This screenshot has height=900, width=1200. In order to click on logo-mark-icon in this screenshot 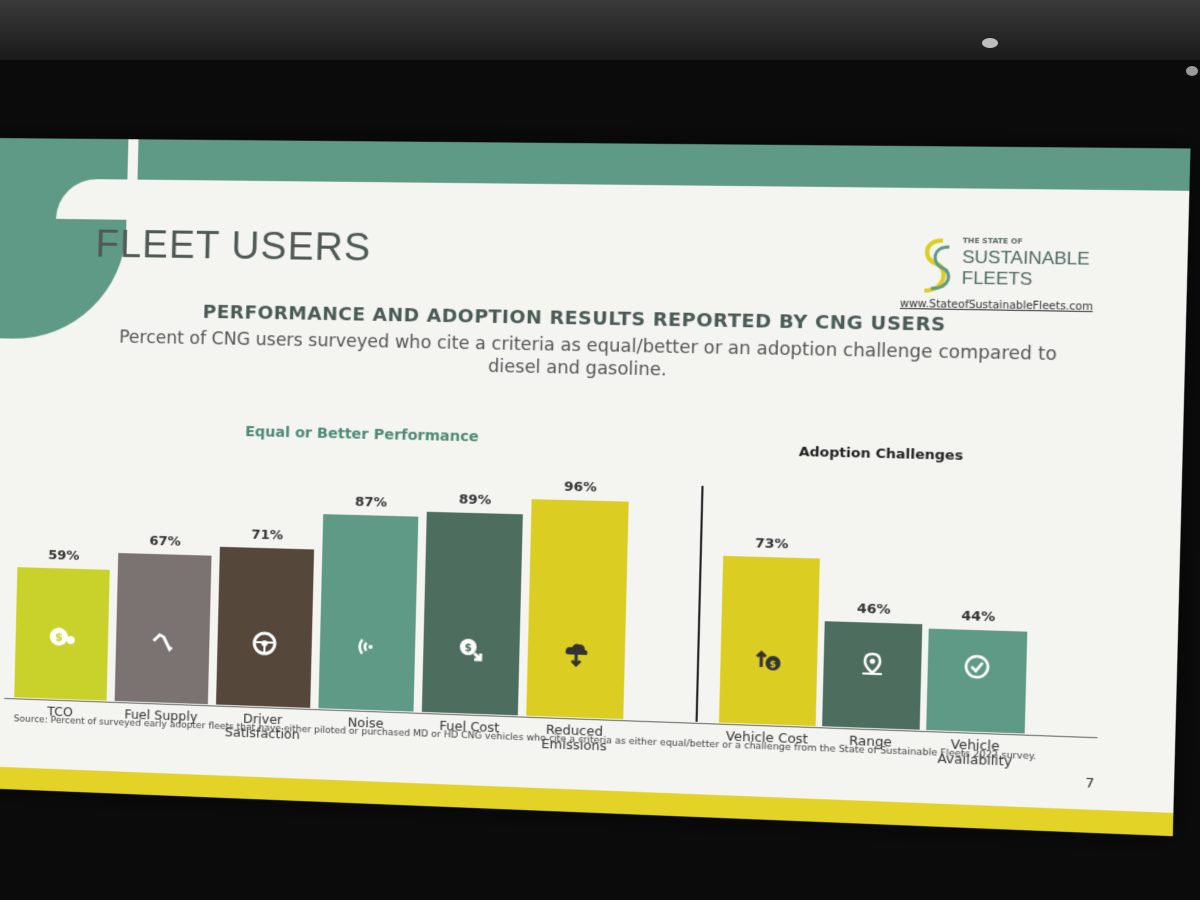, I will do `click(933, 265)`.